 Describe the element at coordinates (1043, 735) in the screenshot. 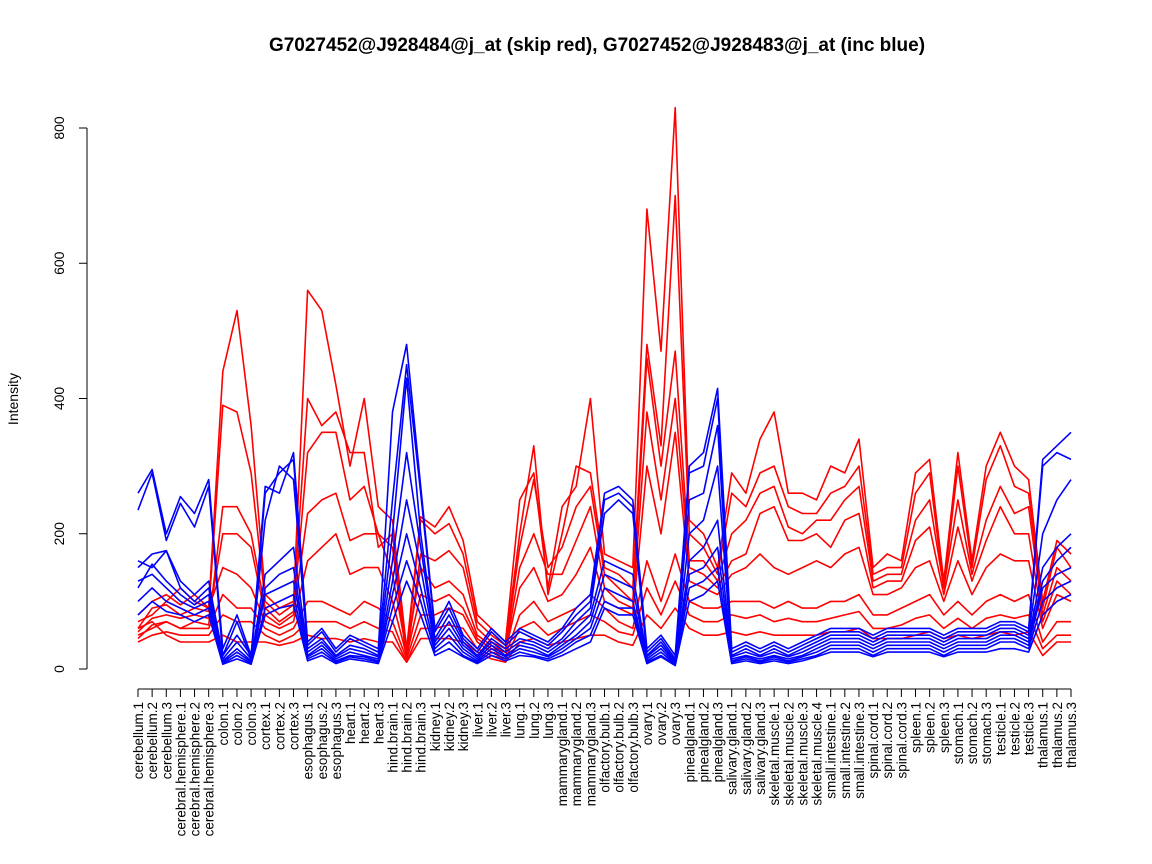

I see `x-tick-label: thalamus.1` at that location.